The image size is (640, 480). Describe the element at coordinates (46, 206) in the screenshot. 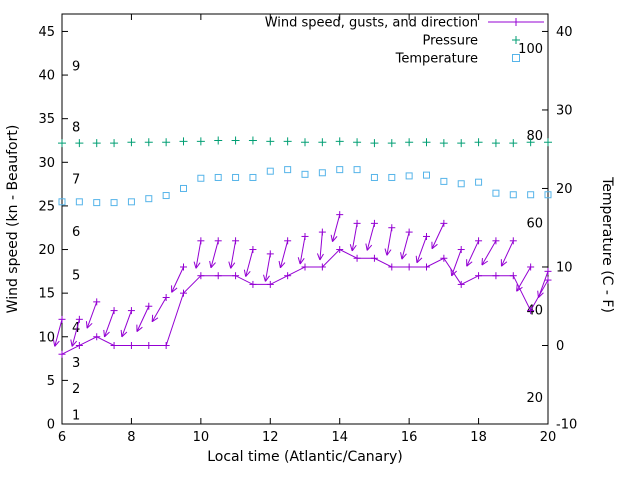

I see `y-left-tick-label: 25` at that location.